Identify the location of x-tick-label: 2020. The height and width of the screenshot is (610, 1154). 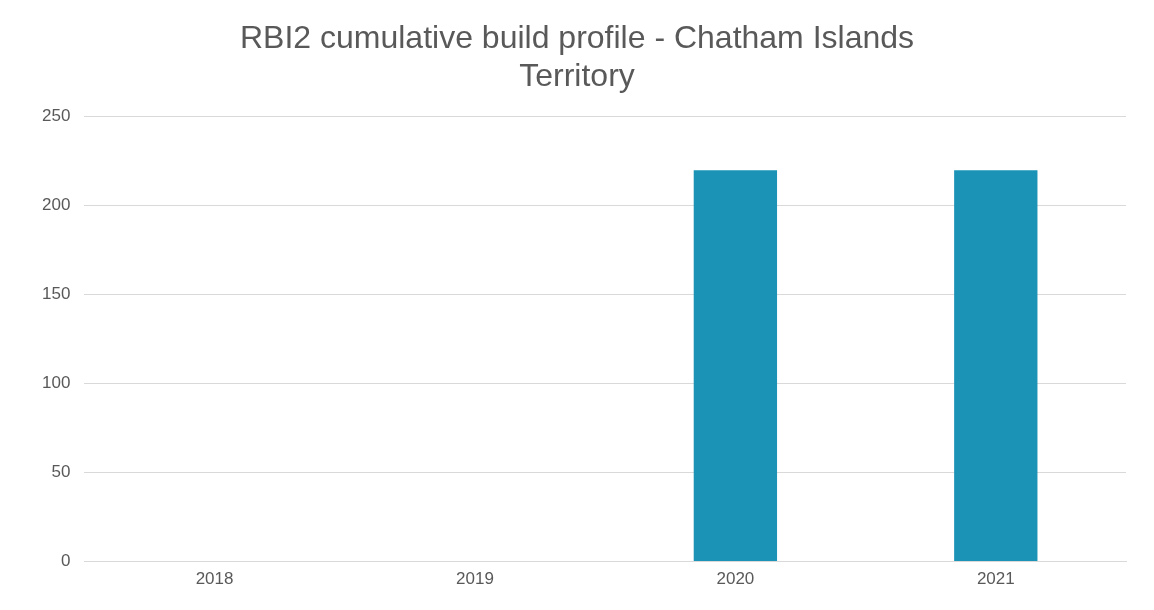
(735, 579).